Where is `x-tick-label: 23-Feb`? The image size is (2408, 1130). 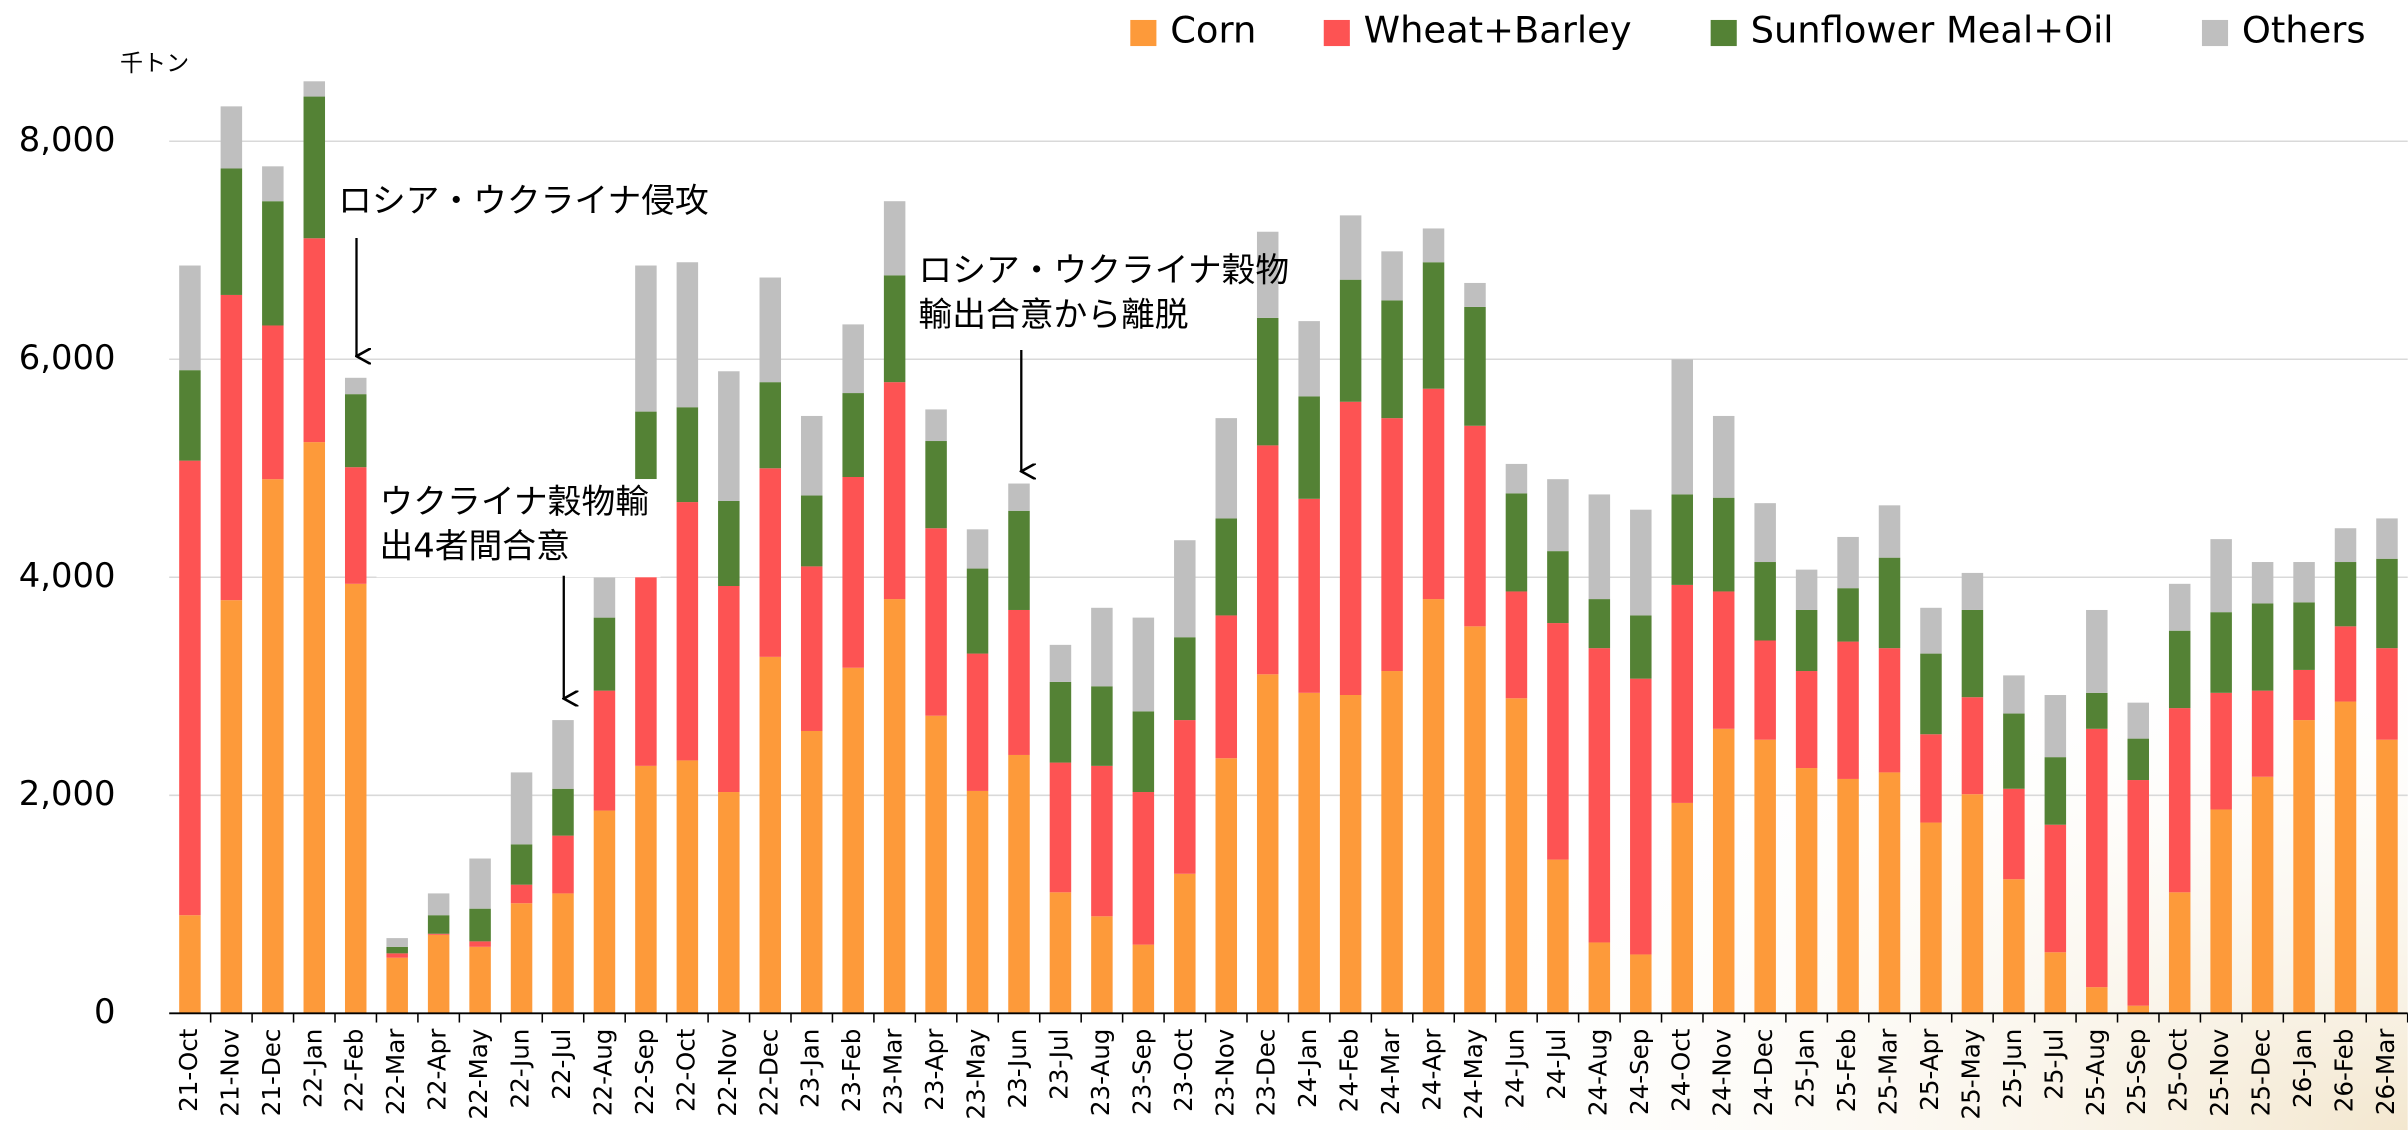
x-tick-label: 23-Feb is located at coordinates (851, 1071).